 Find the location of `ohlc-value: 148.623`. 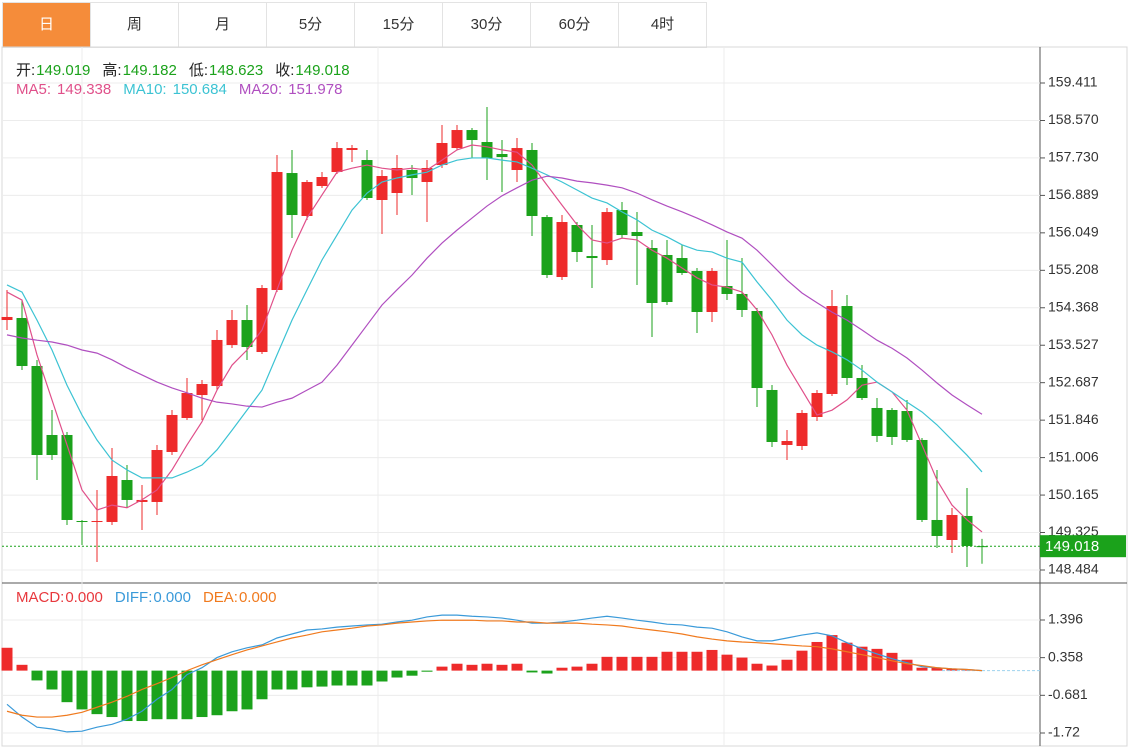

ohlc-value: 148.623 is located at coordinates (236, 70).